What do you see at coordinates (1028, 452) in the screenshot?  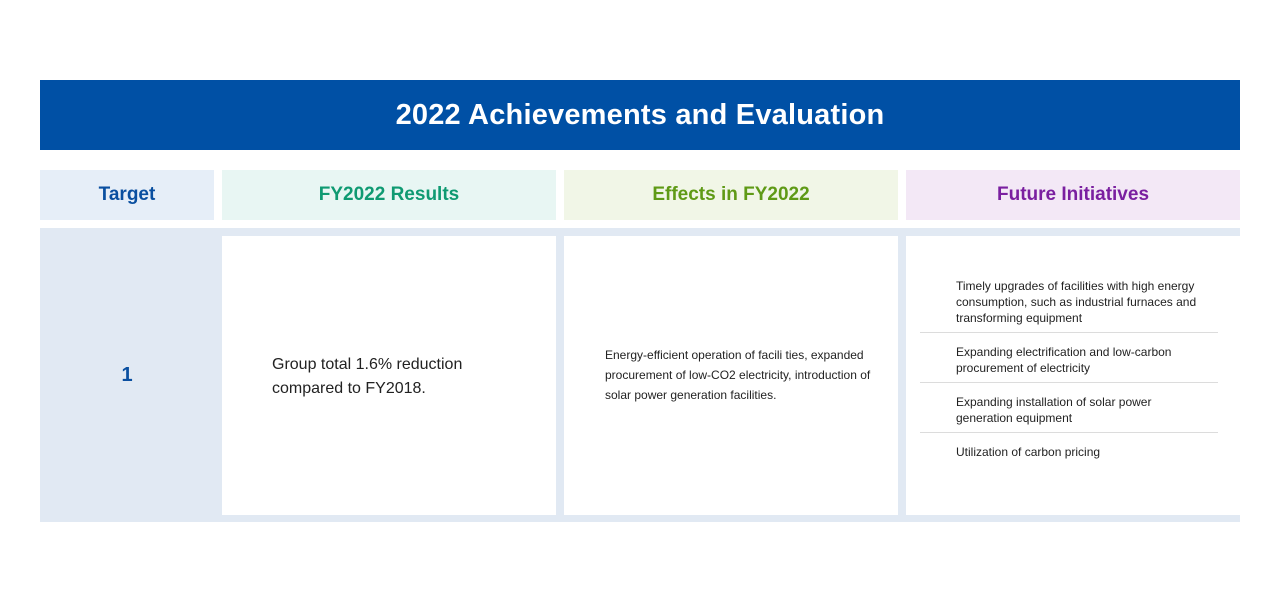 I see `list-item: Utilization of carbon pricing` at bounding box center [1028, 452].